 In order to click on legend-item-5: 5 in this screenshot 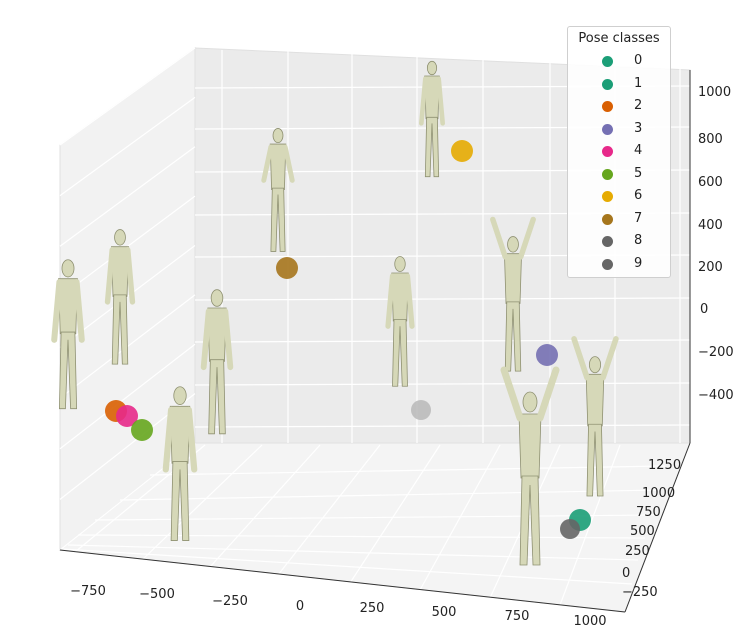, I will do `click(633, 174)`.